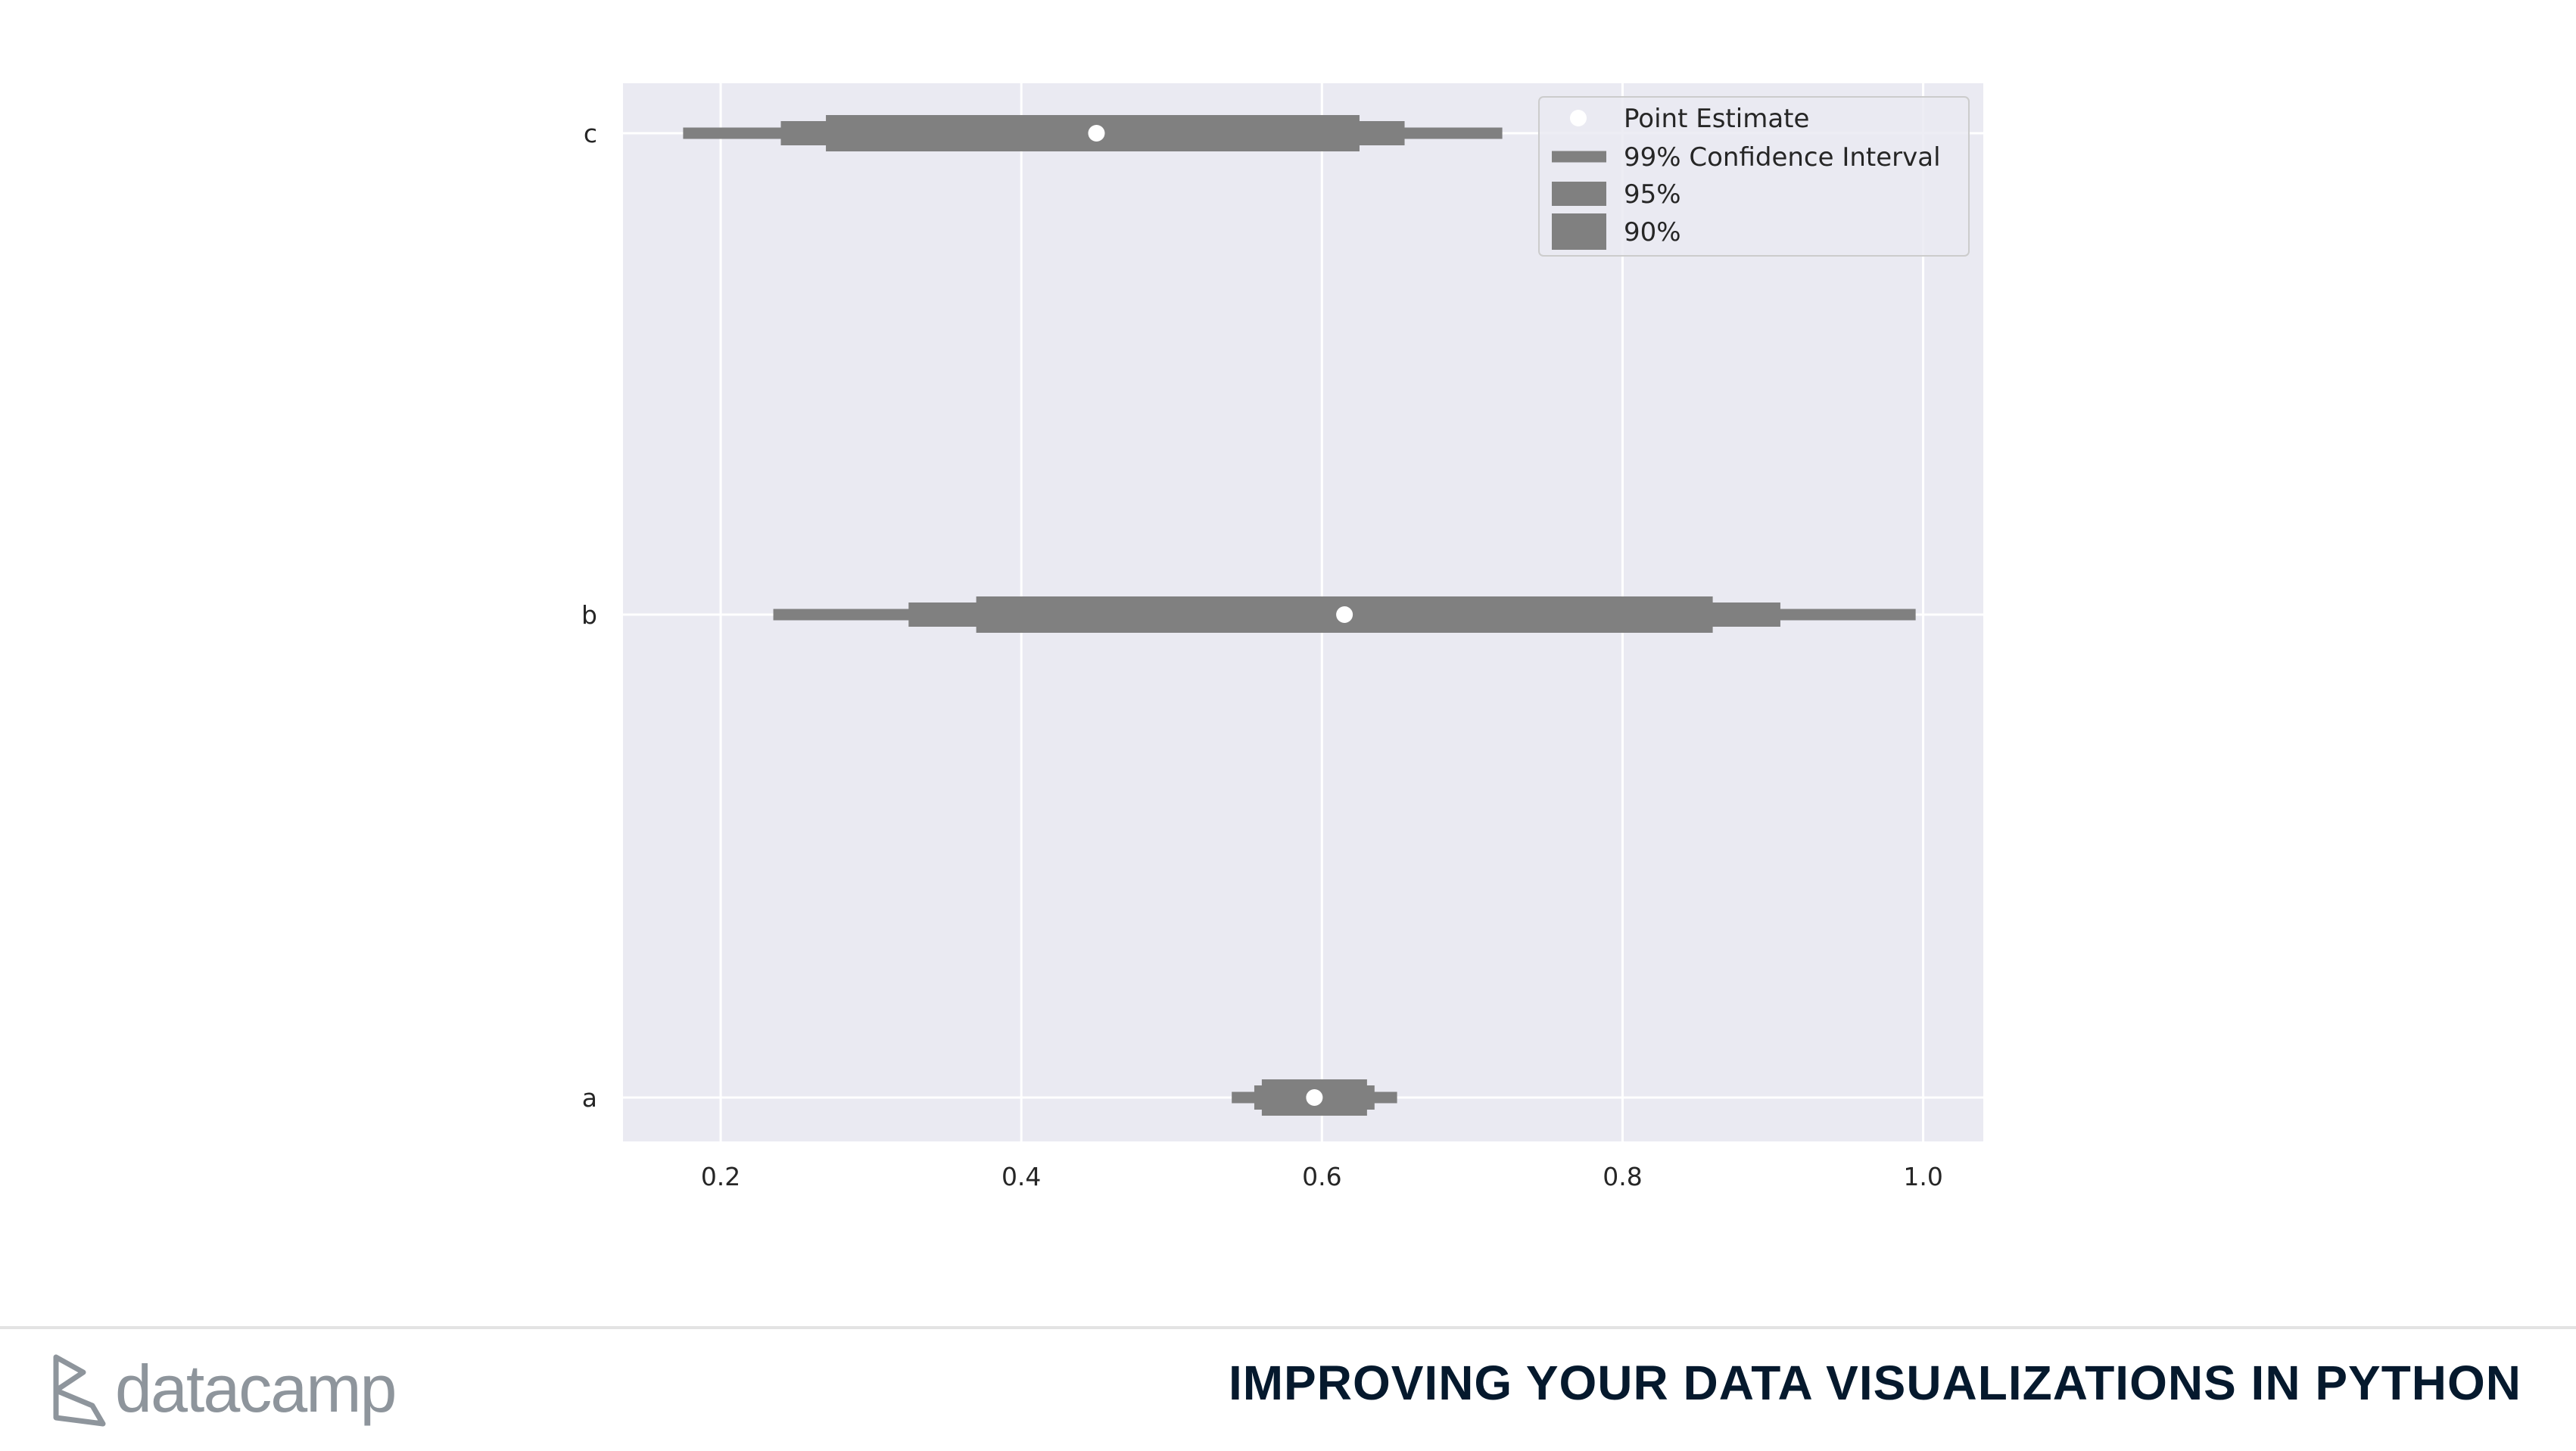  I want to click on legend-ci95-swatch, so click(1579, 194).